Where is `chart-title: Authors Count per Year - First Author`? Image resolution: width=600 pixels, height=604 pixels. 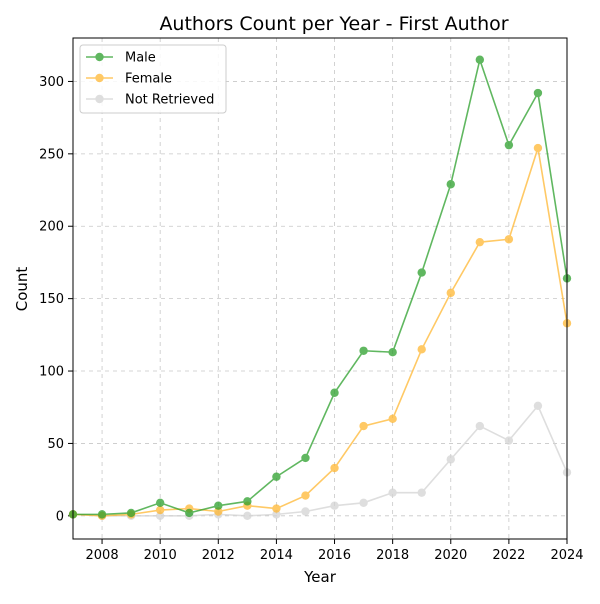 chart-title: Authors Count per Year - First Author is located at coordinates (333, 24).